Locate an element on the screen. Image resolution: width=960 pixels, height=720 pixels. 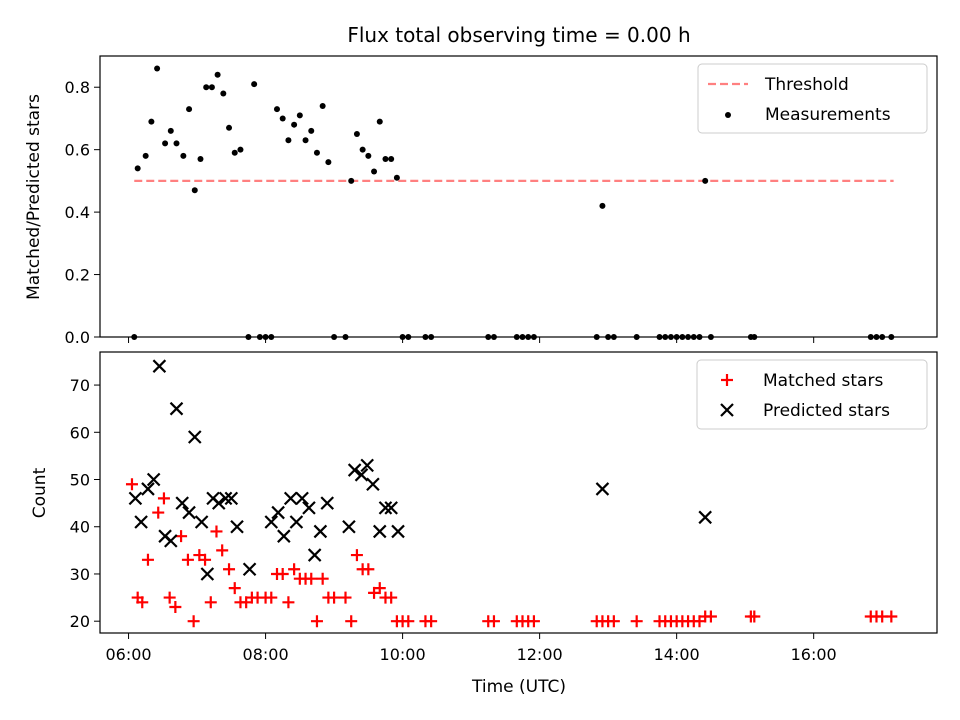
ratio-legend-box is located at coordinates (812, 98).